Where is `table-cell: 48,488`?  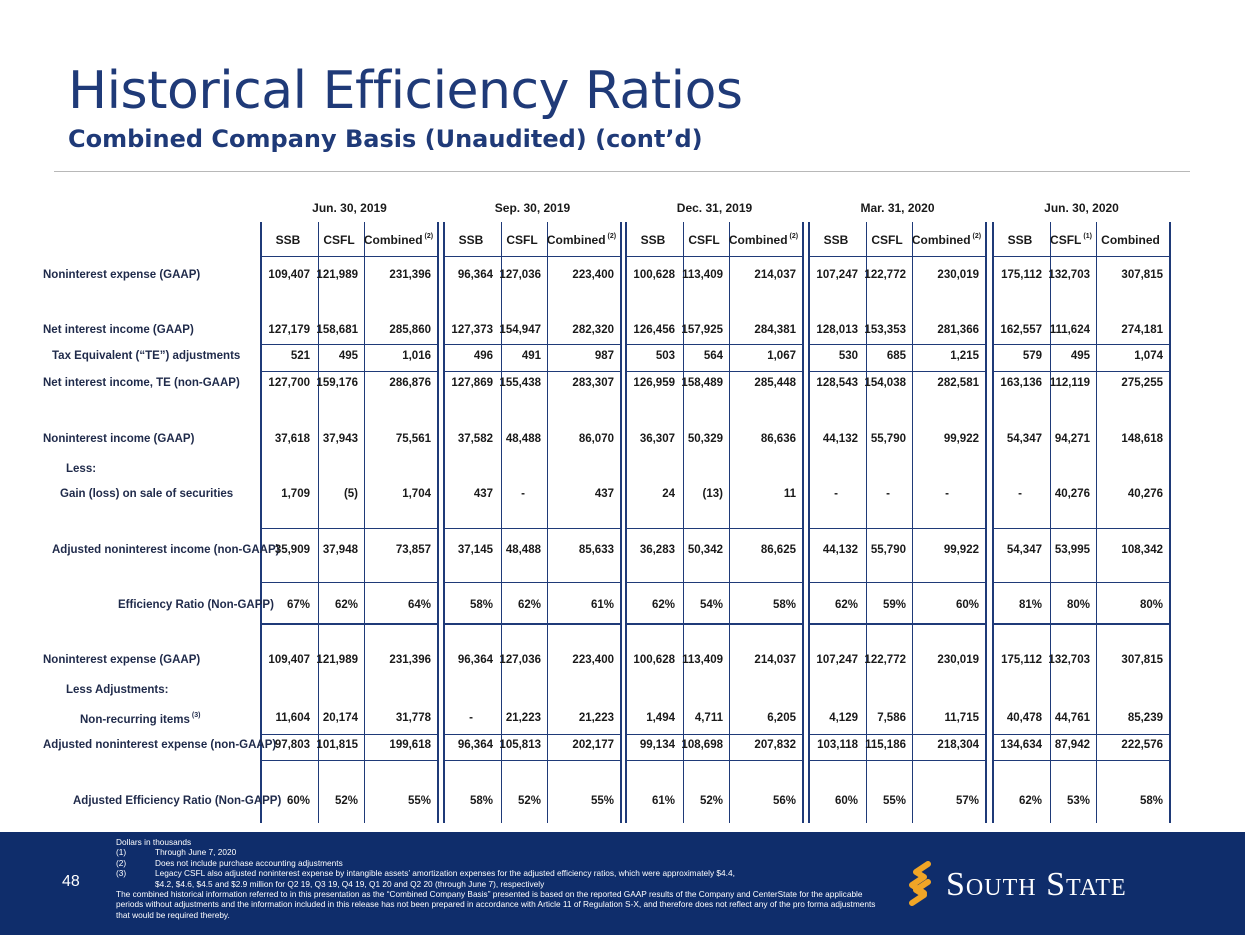 table-cell: 48,488 is located at coordinates (523, 550).